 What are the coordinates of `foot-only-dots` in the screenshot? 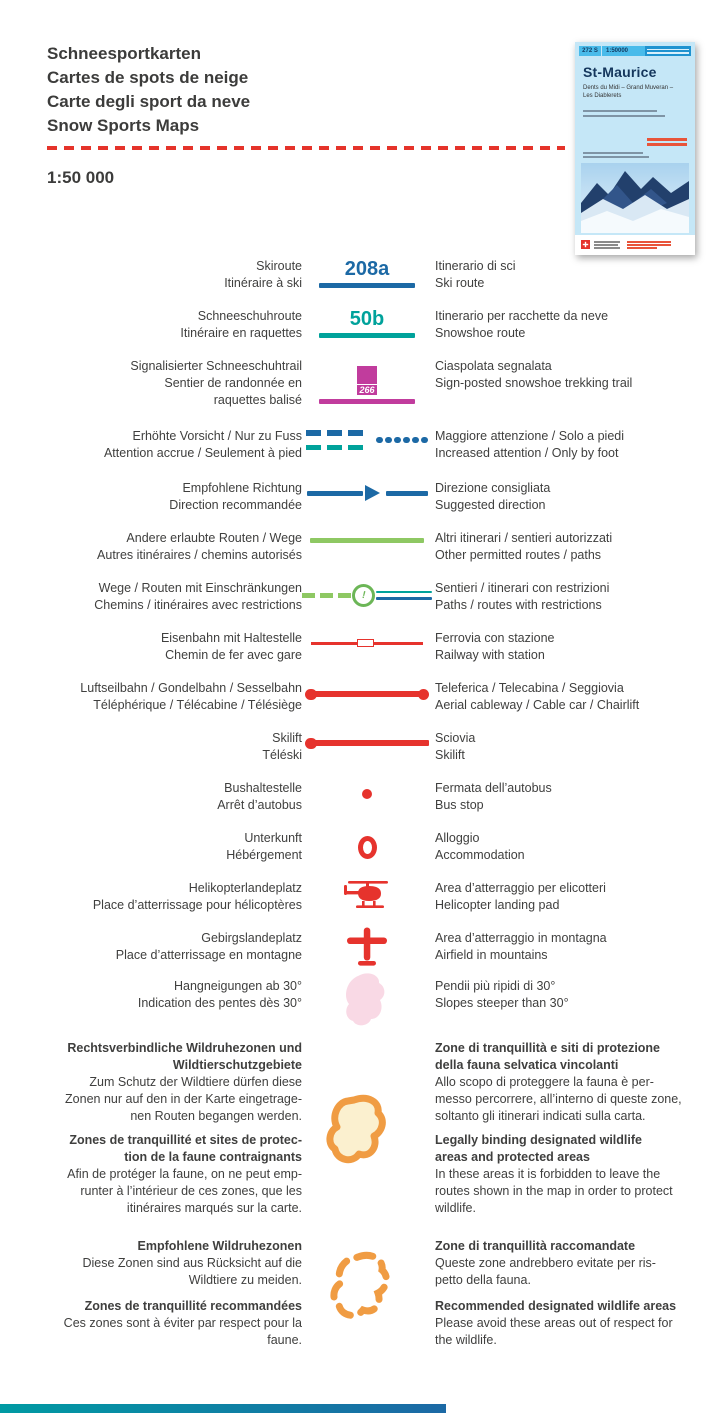 It's located at (402, 440).